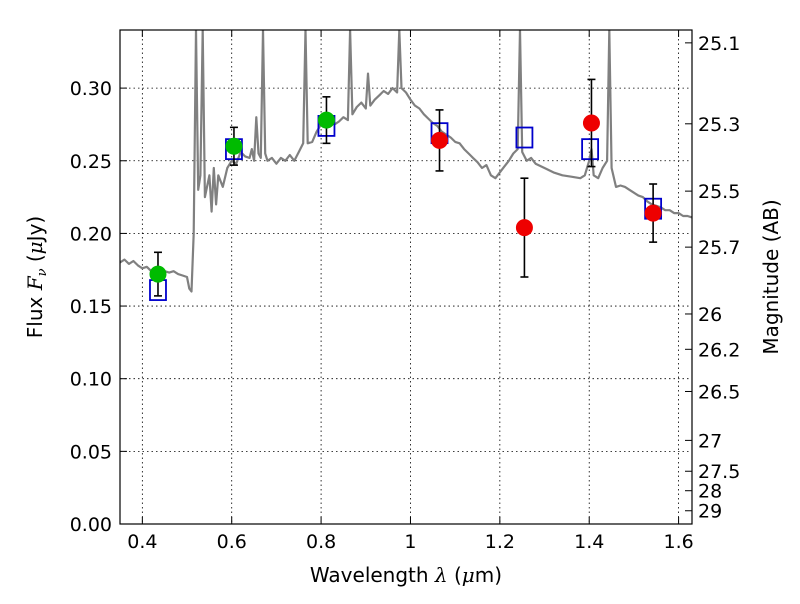 This screenshot has height=604, width=800. I want to click on mag-tick-label: 26.5, so click(719, 392).